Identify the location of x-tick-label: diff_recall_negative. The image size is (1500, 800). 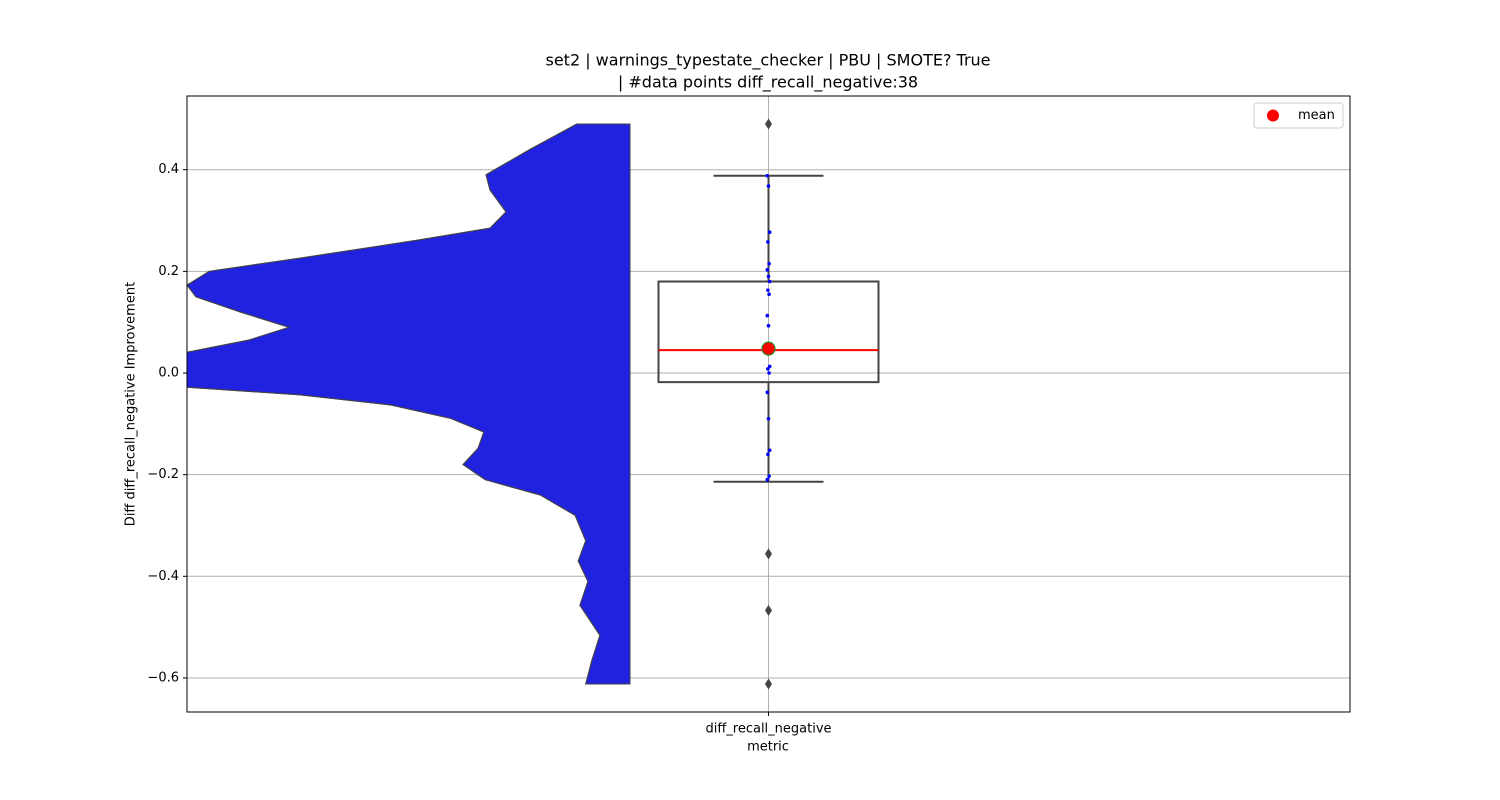
(768, 729).